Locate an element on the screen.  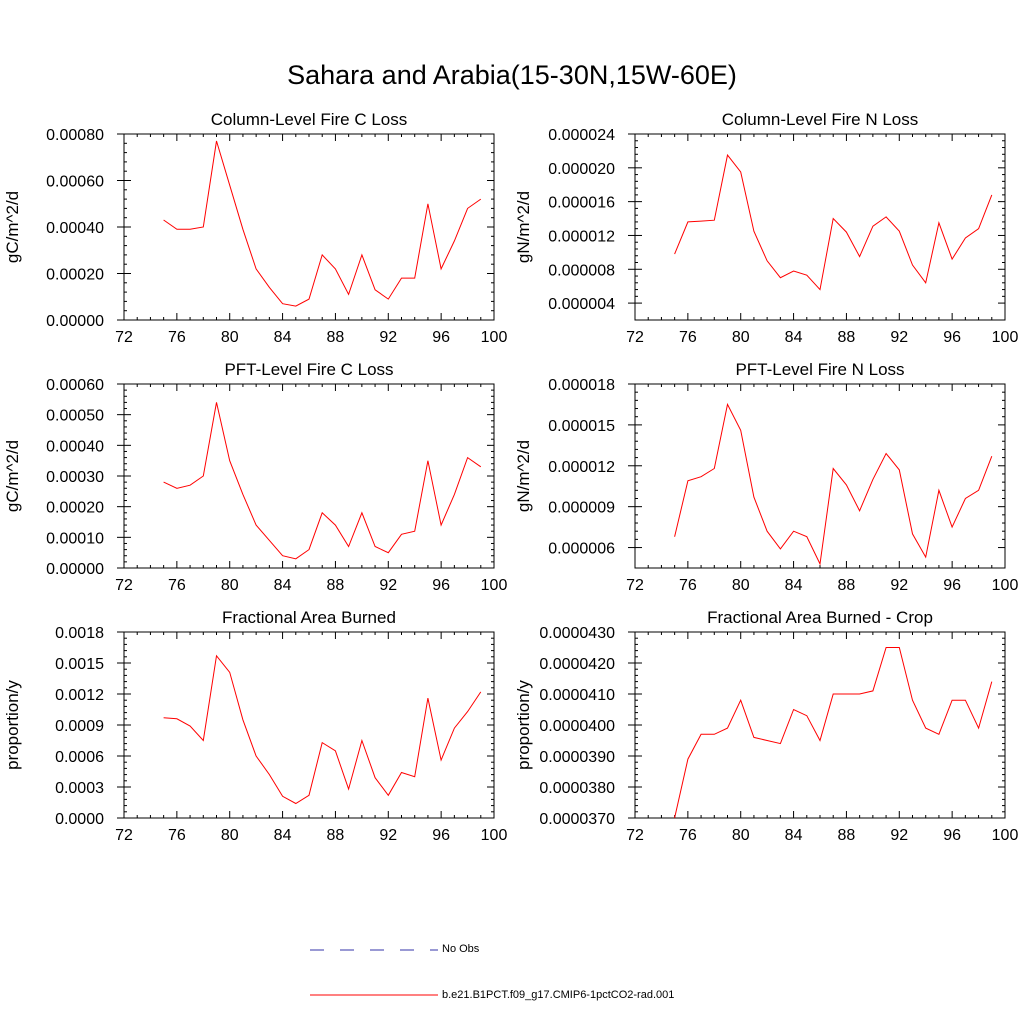
plot-title-5: Fractional Area Burned is located at coordinates (309, 617).